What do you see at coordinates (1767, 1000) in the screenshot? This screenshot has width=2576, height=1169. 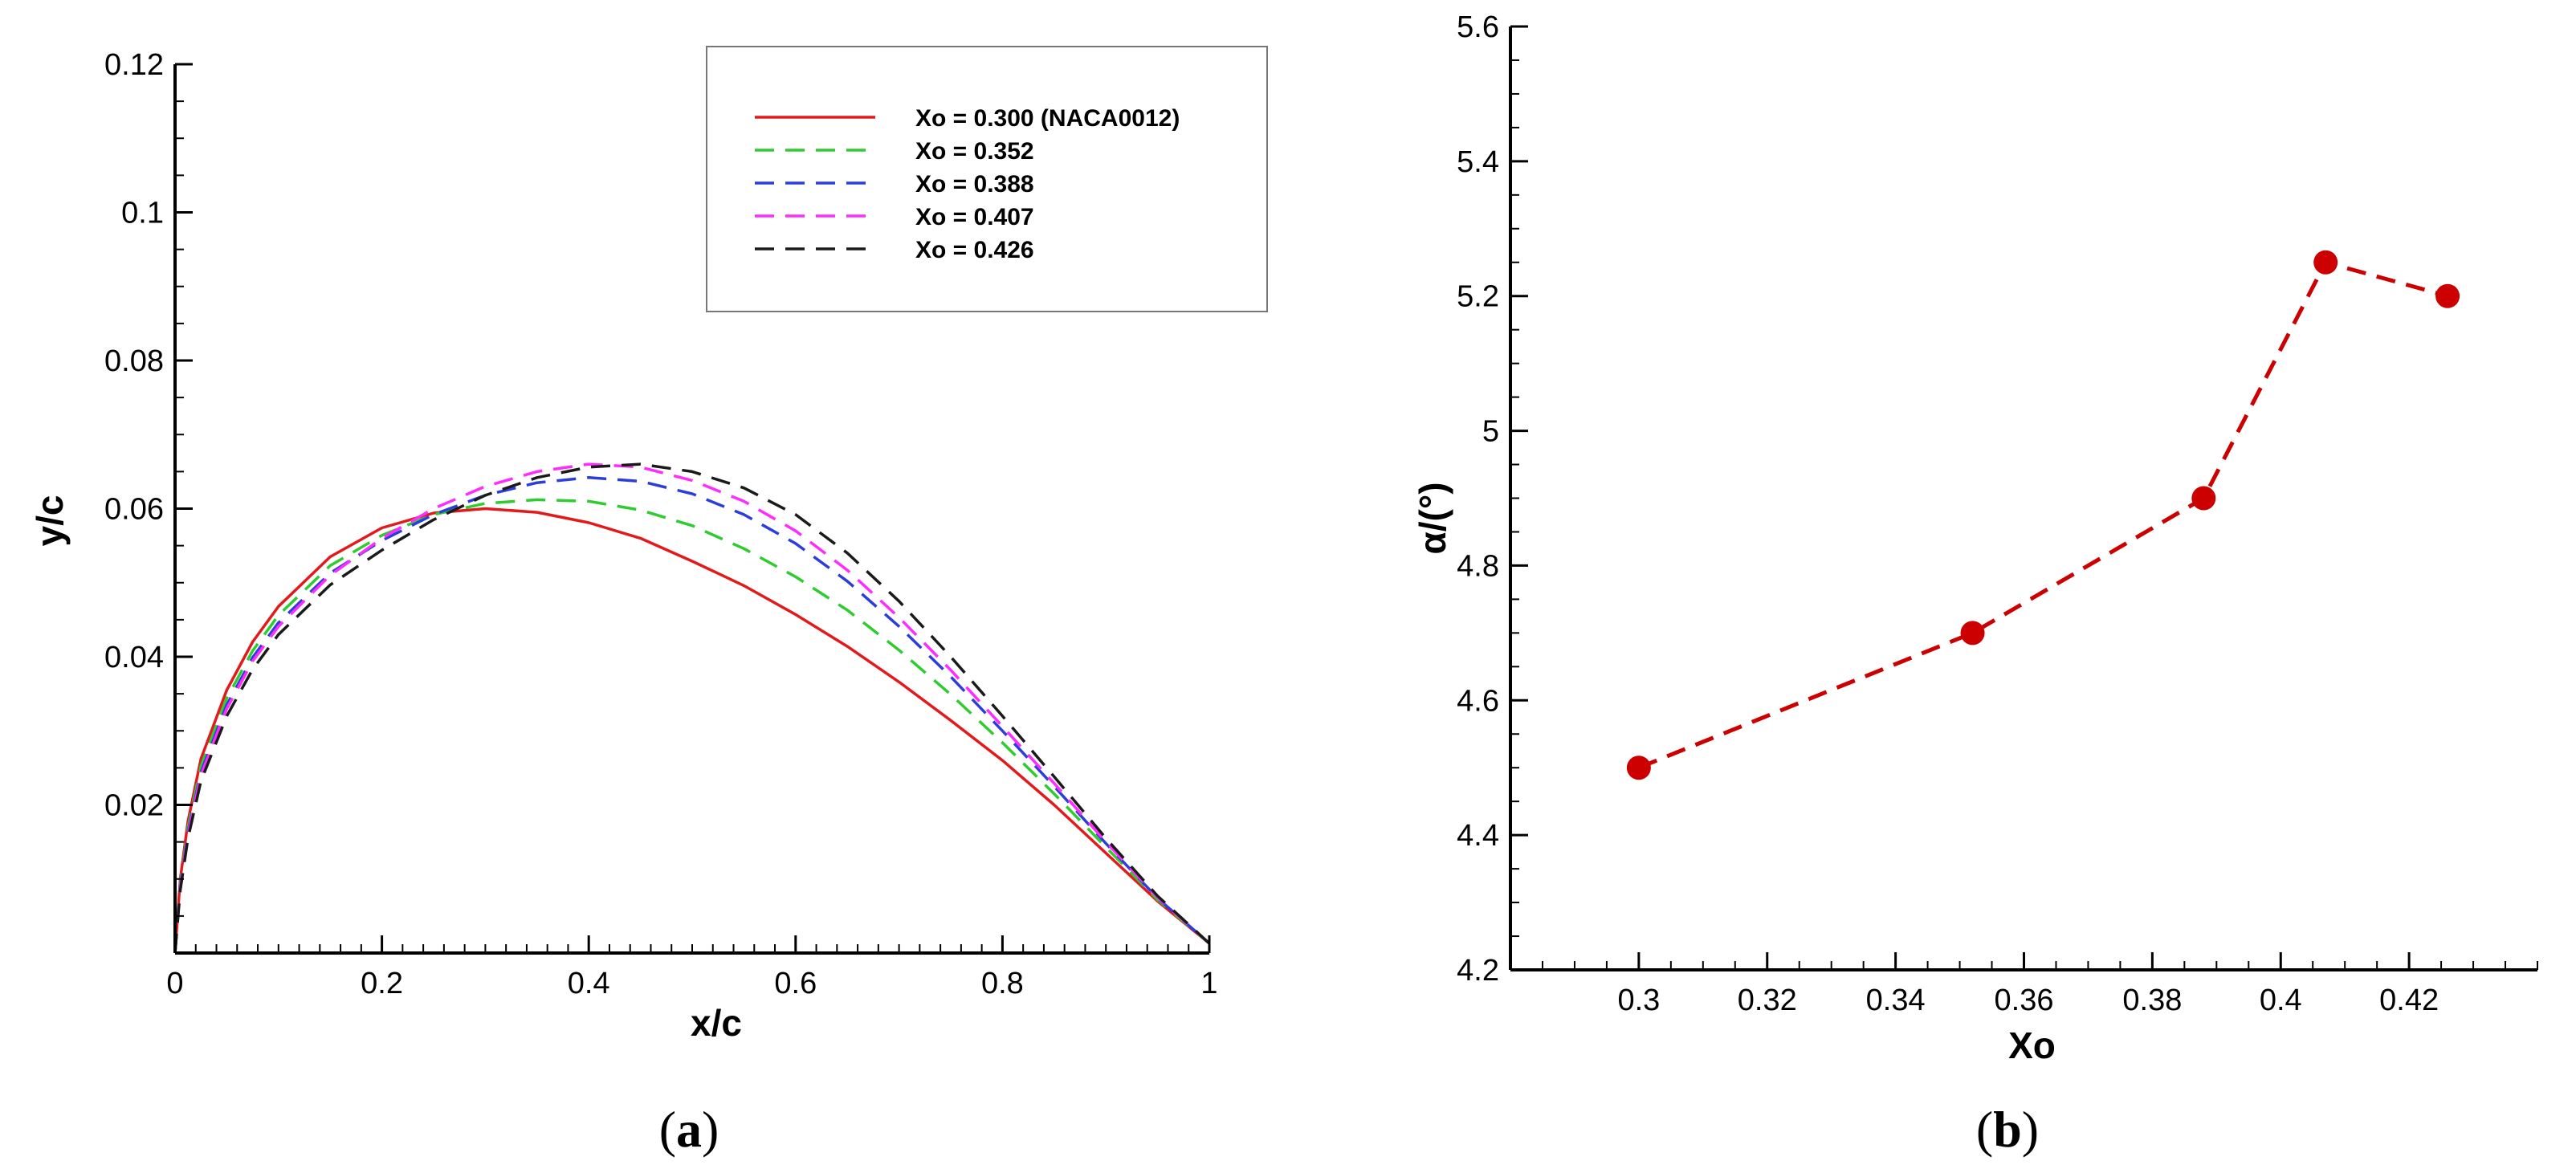 I see `b-x-tick-label: 0.32` at bounding box center [1767, 1000].